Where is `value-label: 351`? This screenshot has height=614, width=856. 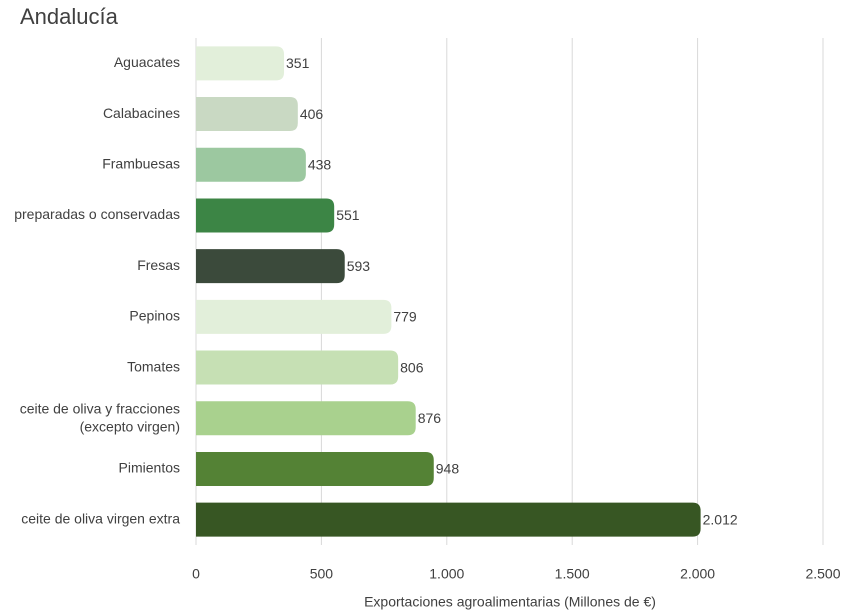 value-label: 351 is located at coordinates (298, 63).